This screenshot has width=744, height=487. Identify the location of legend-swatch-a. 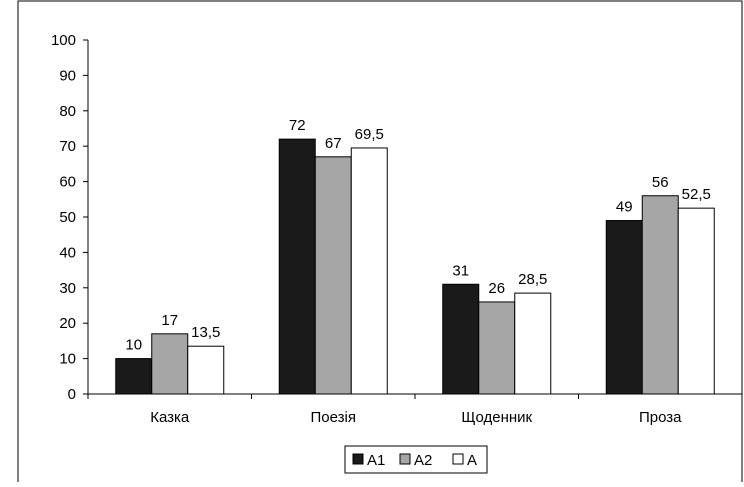
(458, 459).